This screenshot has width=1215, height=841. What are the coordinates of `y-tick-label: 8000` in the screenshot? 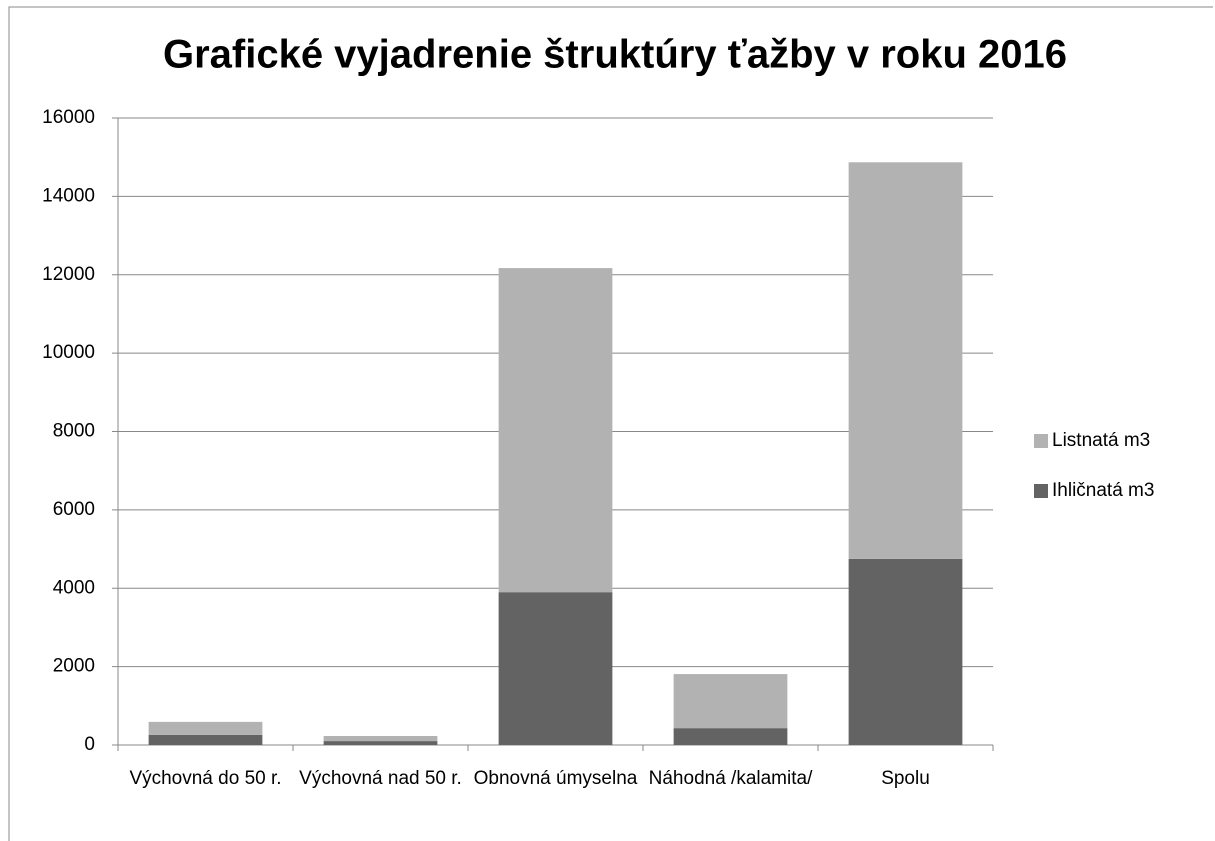 It's located at (74, 431).